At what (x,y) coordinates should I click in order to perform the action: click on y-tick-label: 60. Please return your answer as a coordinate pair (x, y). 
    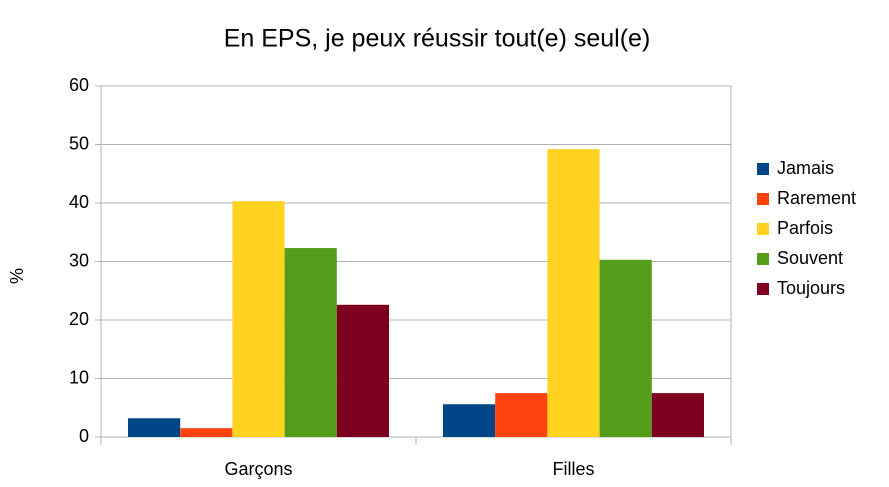
    Looking at the image, I should click on (79, 85).